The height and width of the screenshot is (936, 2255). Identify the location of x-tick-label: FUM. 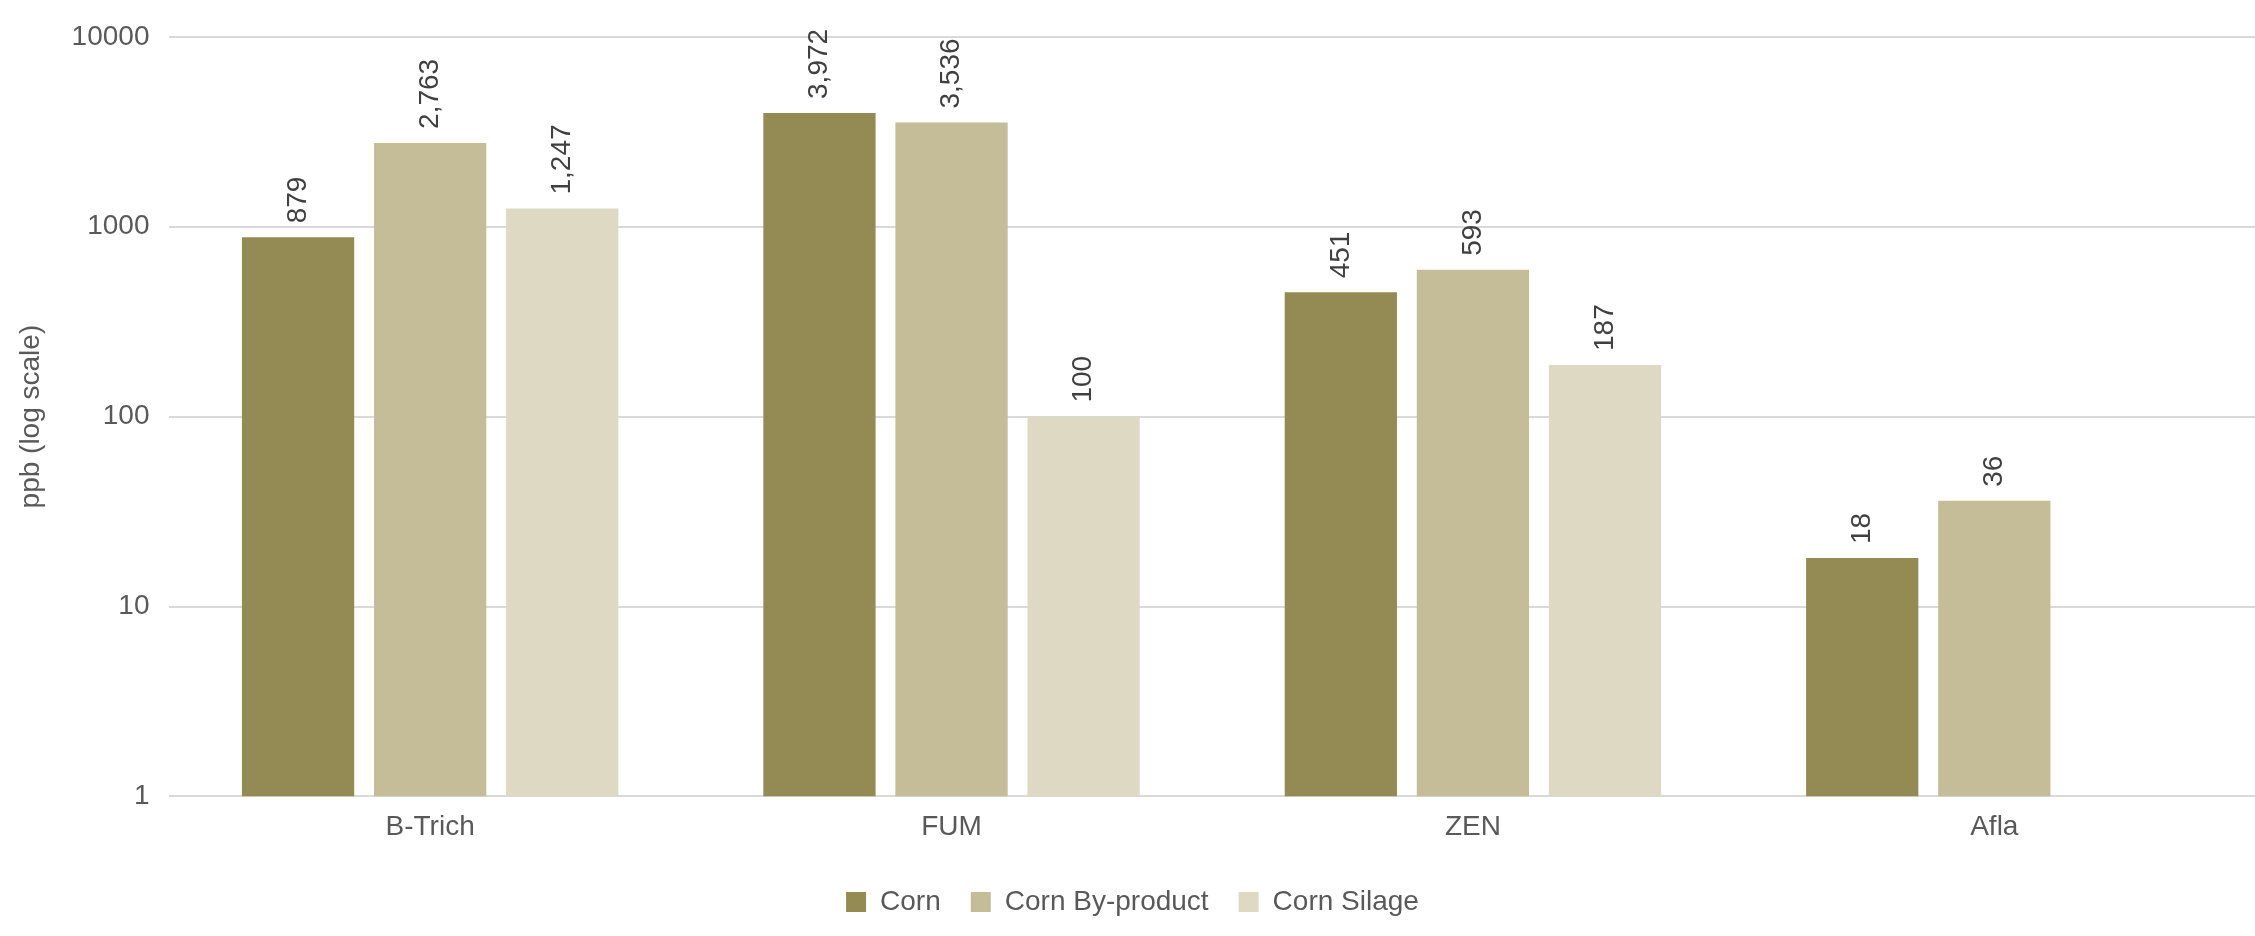
(951, 825).